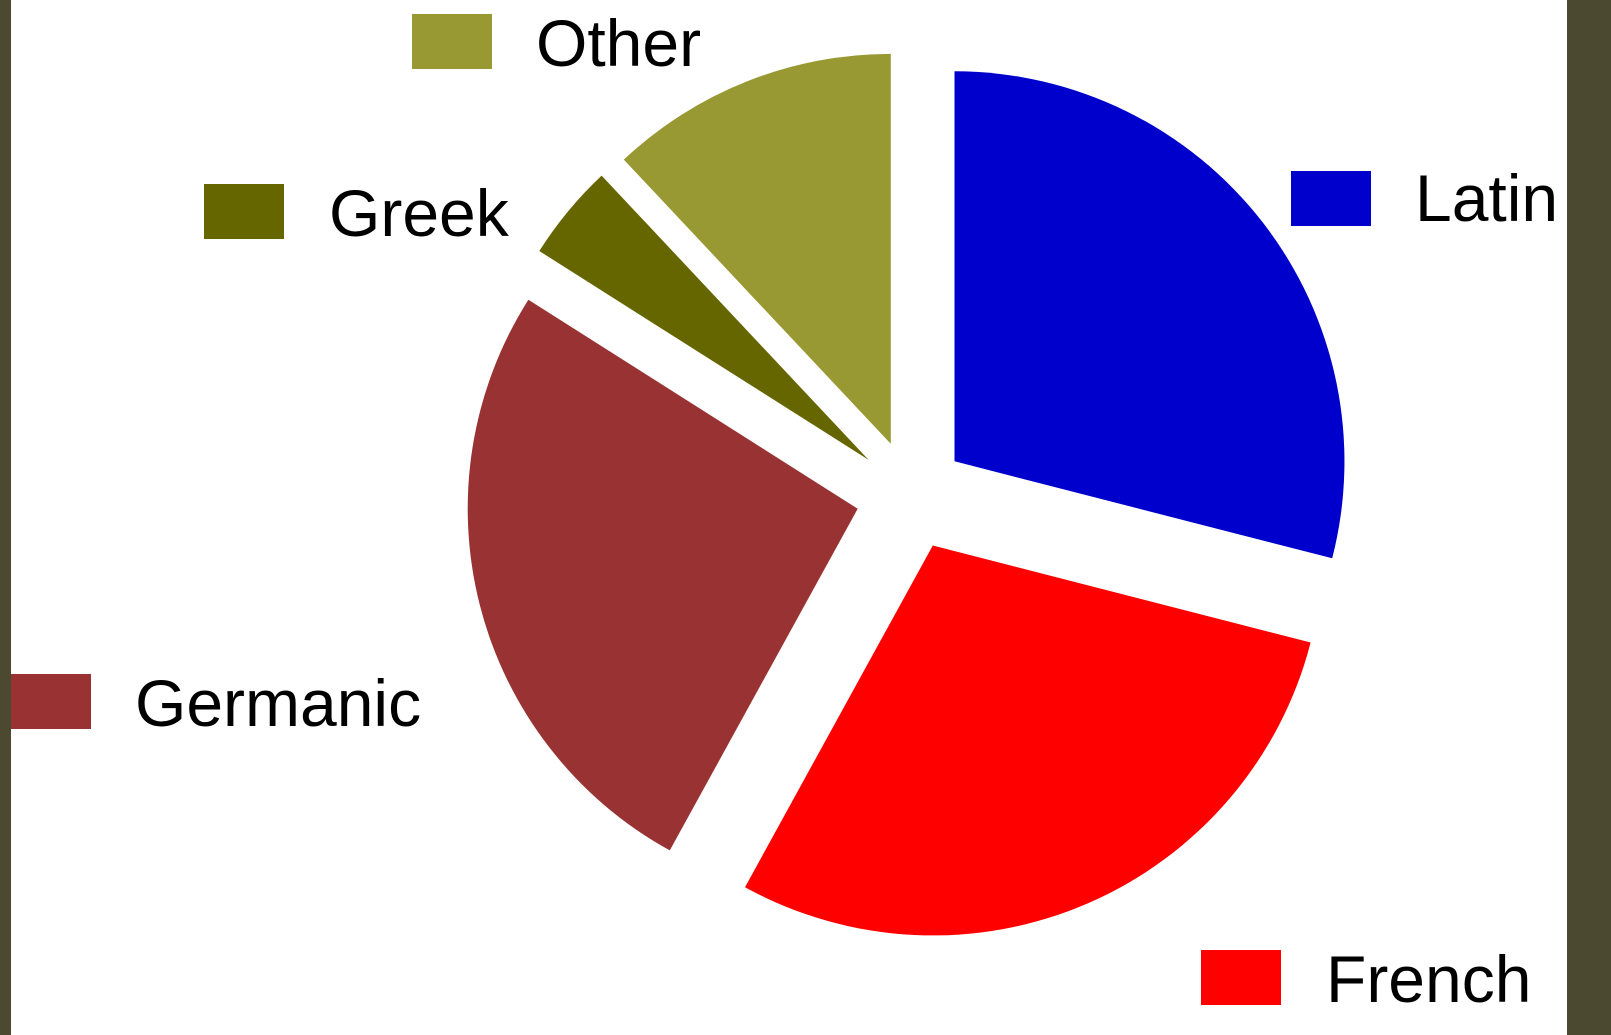  Describe the element at coordinates (51, 701) in the screenshot. I see `legend-swatch-germanic` at that location.